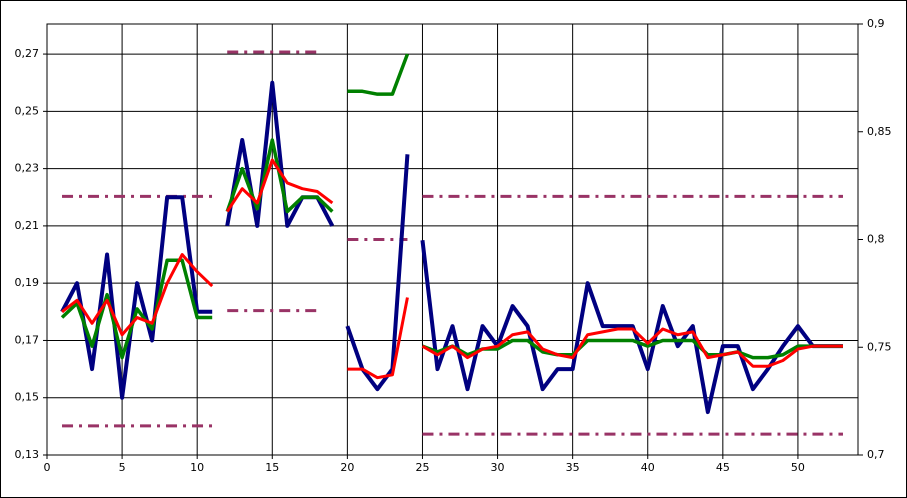 The height and width of the screenshot is (498, 907). I want to click on y-tick-label: 0,13, so click(27, 454).